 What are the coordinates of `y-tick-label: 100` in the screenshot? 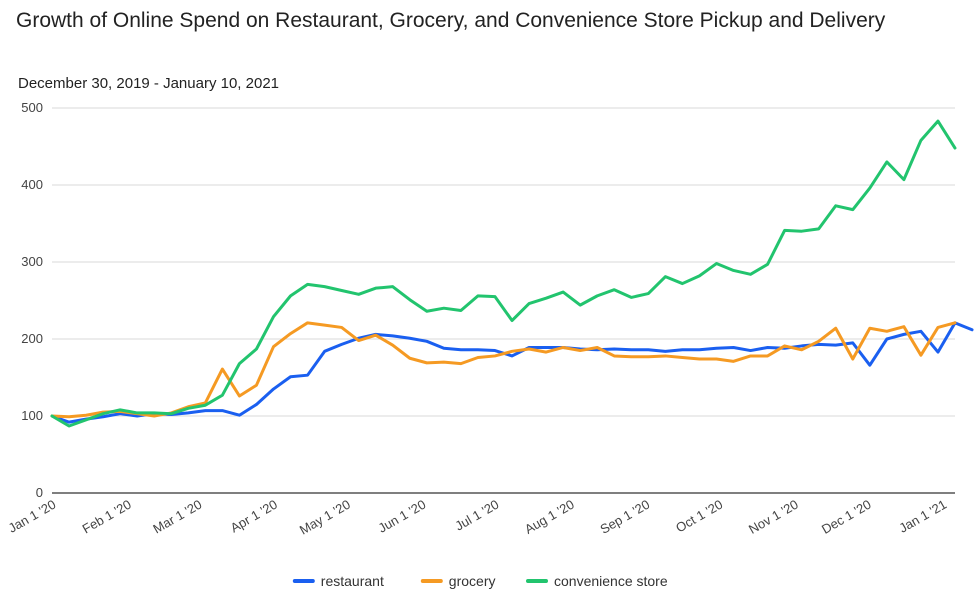 It's located at (32, 415).